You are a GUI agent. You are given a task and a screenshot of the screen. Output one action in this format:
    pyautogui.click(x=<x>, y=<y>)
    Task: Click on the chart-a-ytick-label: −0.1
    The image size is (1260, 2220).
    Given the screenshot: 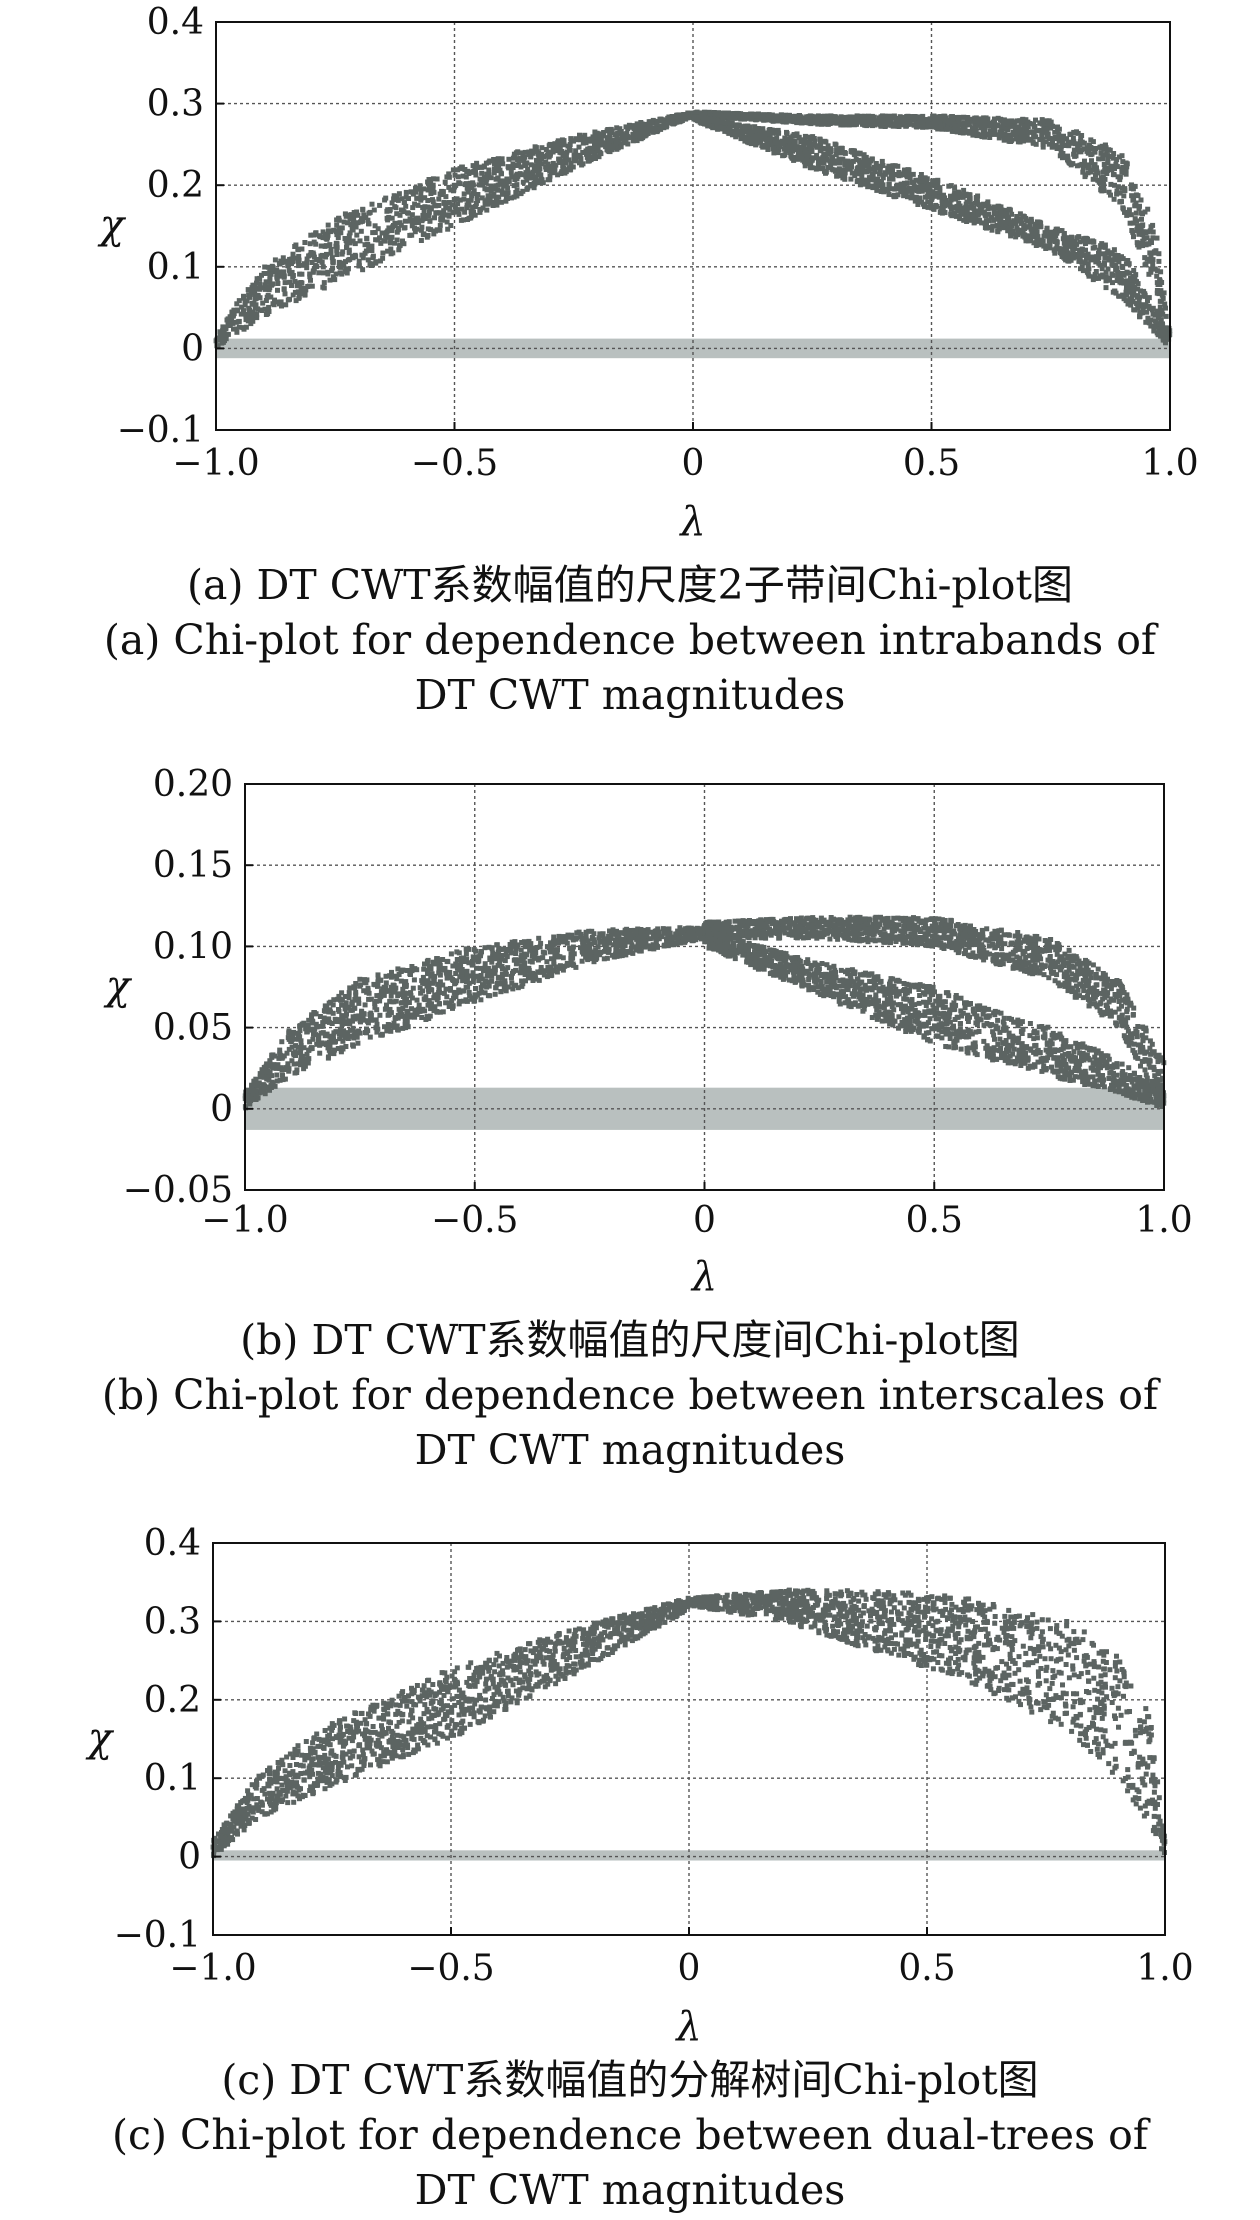 What is the action you would take?
    pyautogui.click(x=160, y=430)
    